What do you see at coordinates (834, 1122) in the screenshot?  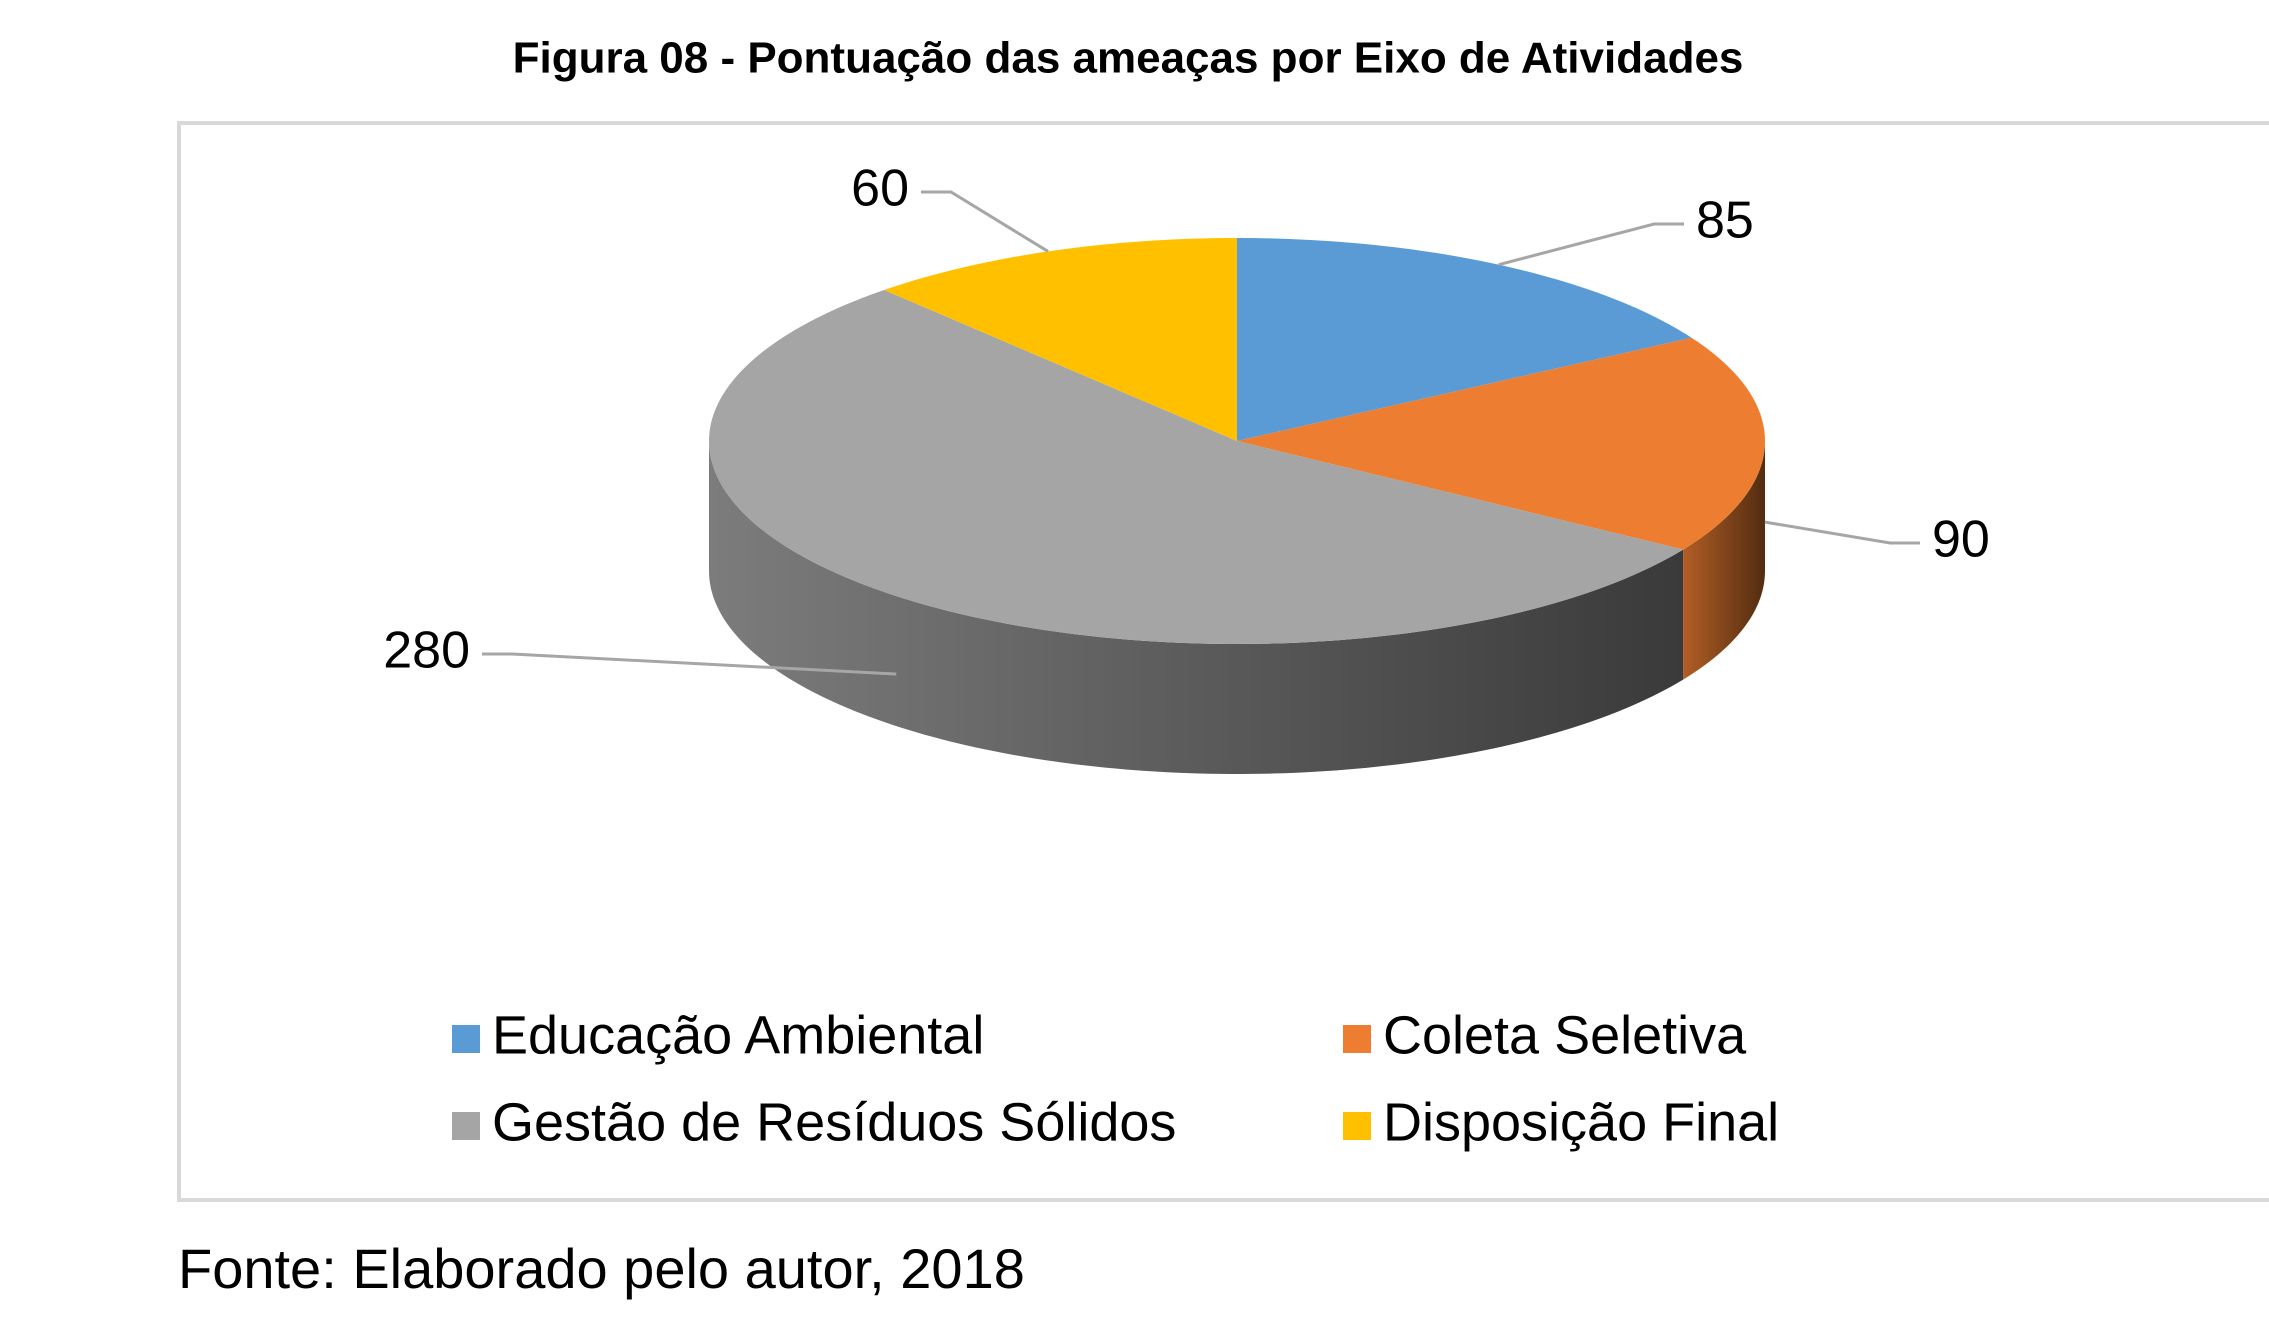 I see `legend-label: Gestão de Resíduos Sólidos` at bounding box center [834, 1122].